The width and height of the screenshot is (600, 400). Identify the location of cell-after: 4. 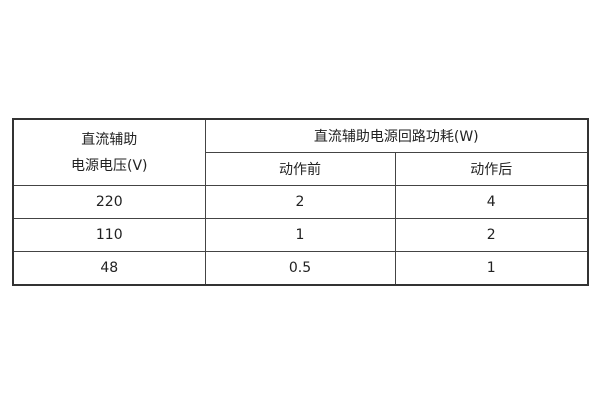
(491, 202).